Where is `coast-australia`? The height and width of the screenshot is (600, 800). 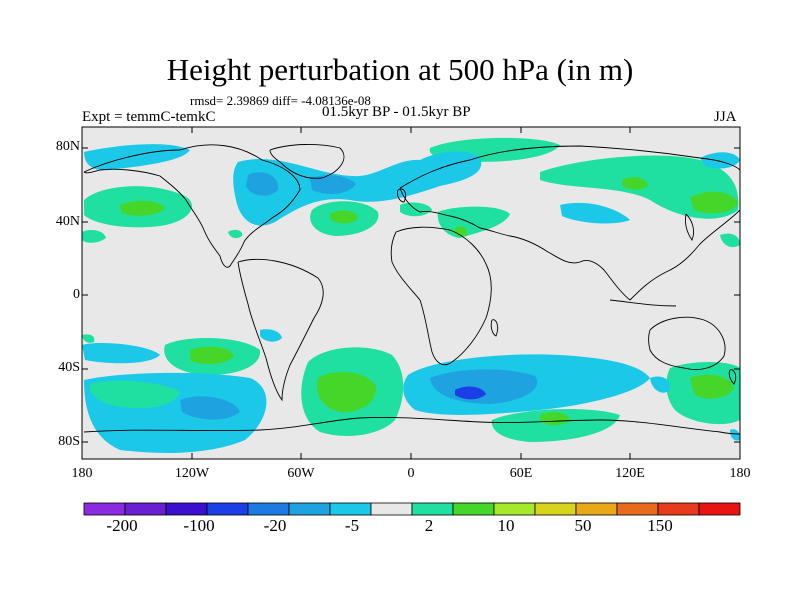
coast-australia is located at coordinates (687, 343).